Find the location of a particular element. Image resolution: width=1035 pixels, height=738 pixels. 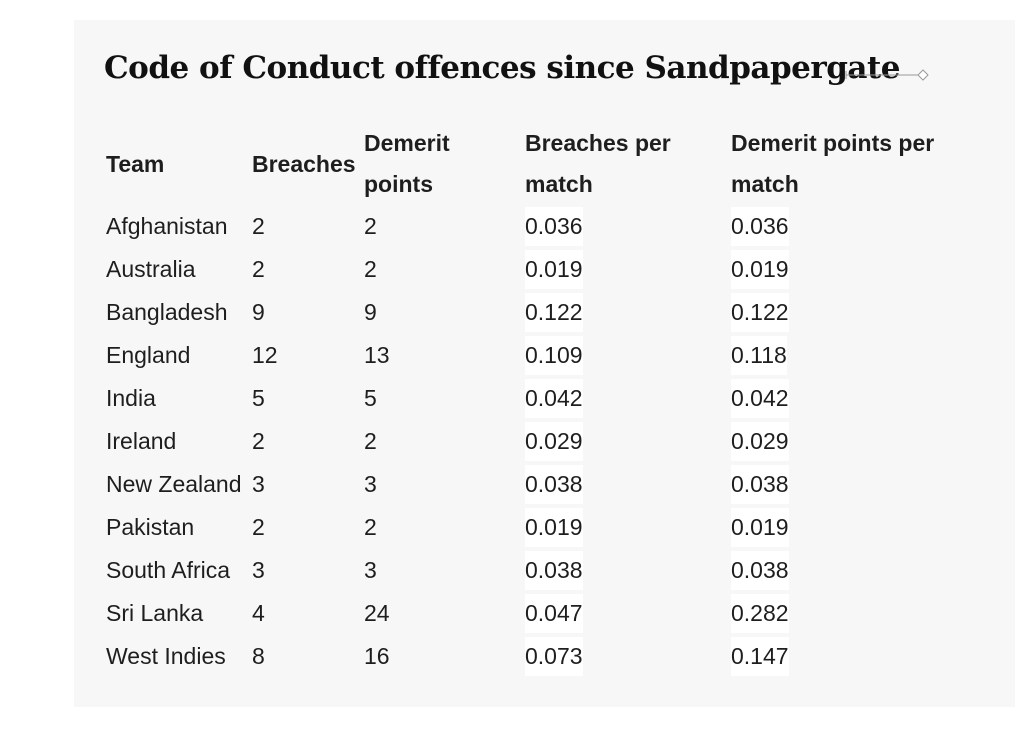

table-row: West Indies 8 16 0.073 0.147 is located at coordinates (534, 656).